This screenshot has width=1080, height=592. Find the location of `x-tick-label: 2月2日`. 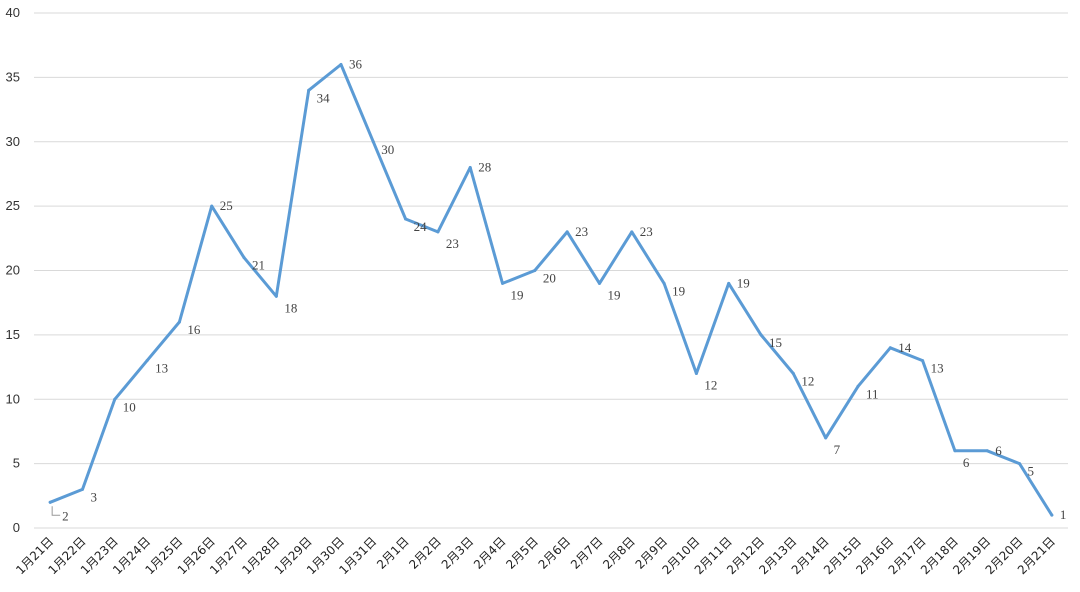

x-tick-label: 2月2日 is located at coordinates (425, 553).